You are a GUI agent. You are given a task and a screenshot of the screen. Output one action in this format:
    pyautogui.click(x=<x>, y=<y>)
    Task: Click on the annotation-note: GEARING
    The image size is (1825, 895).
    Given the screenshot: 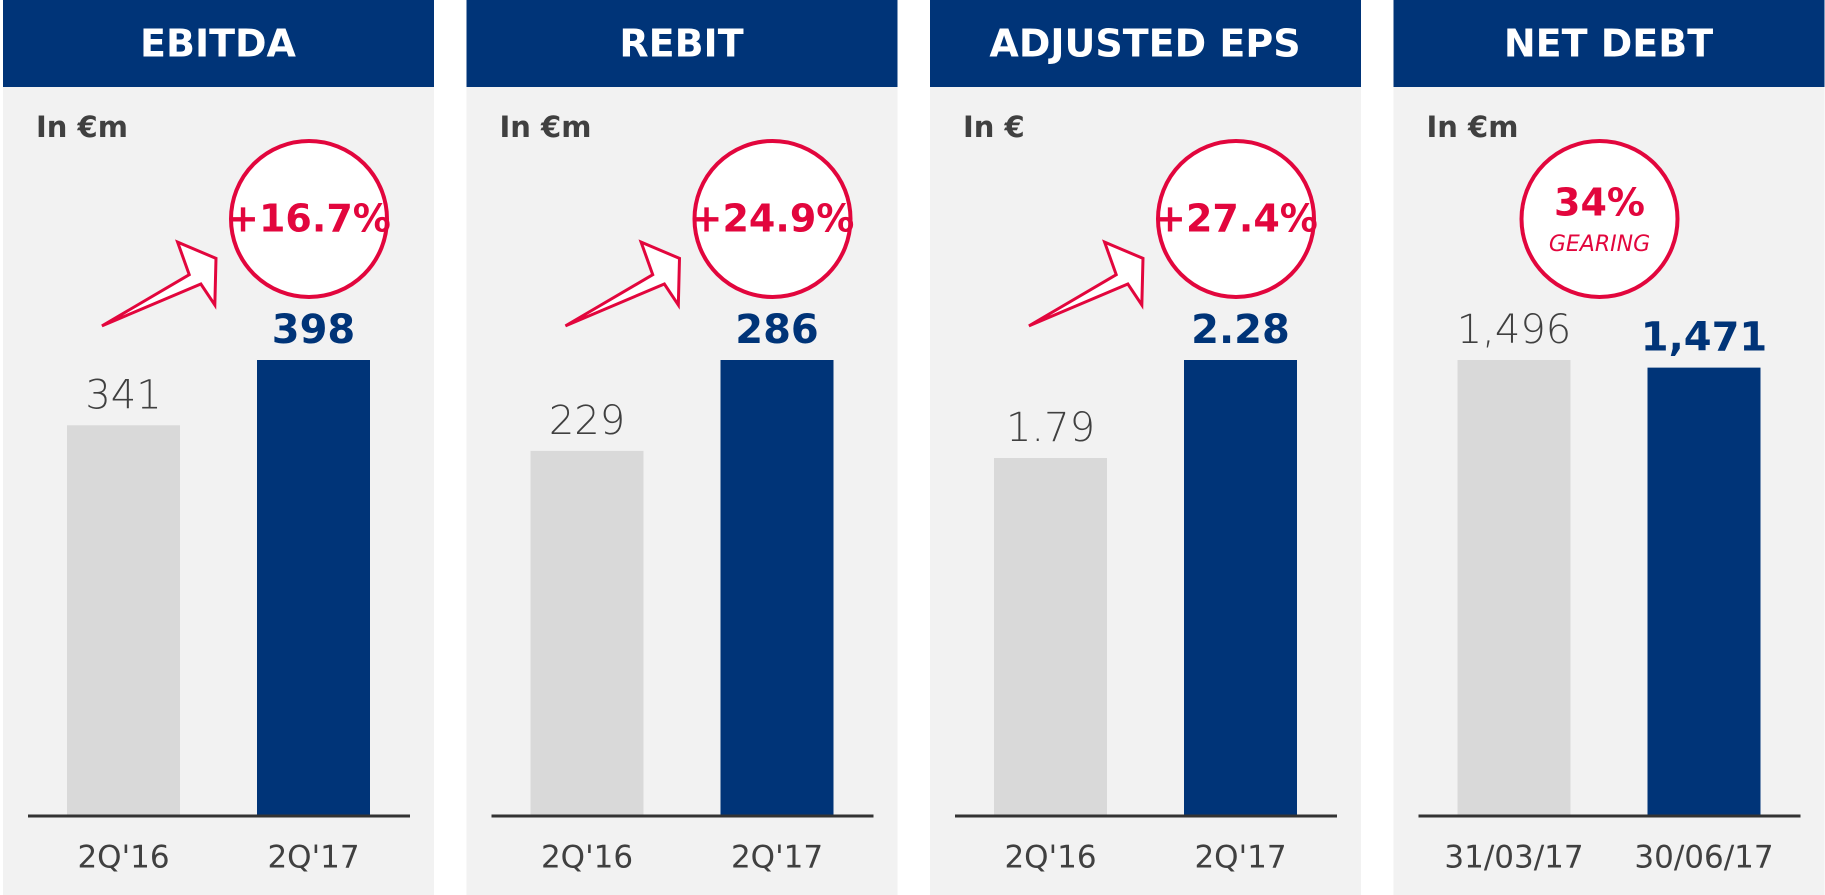 What is the action you would take?
    pyautogui.click(x=1599, y=244)
    